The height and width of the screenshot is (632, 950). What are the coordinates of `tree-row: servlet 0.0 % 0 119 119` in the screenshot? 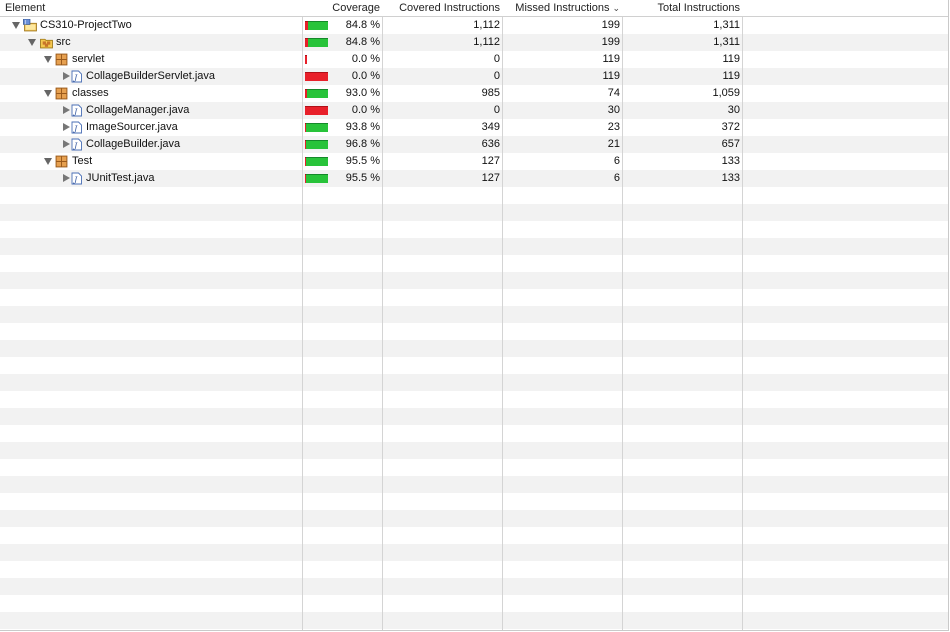 It's located at (474, 59).